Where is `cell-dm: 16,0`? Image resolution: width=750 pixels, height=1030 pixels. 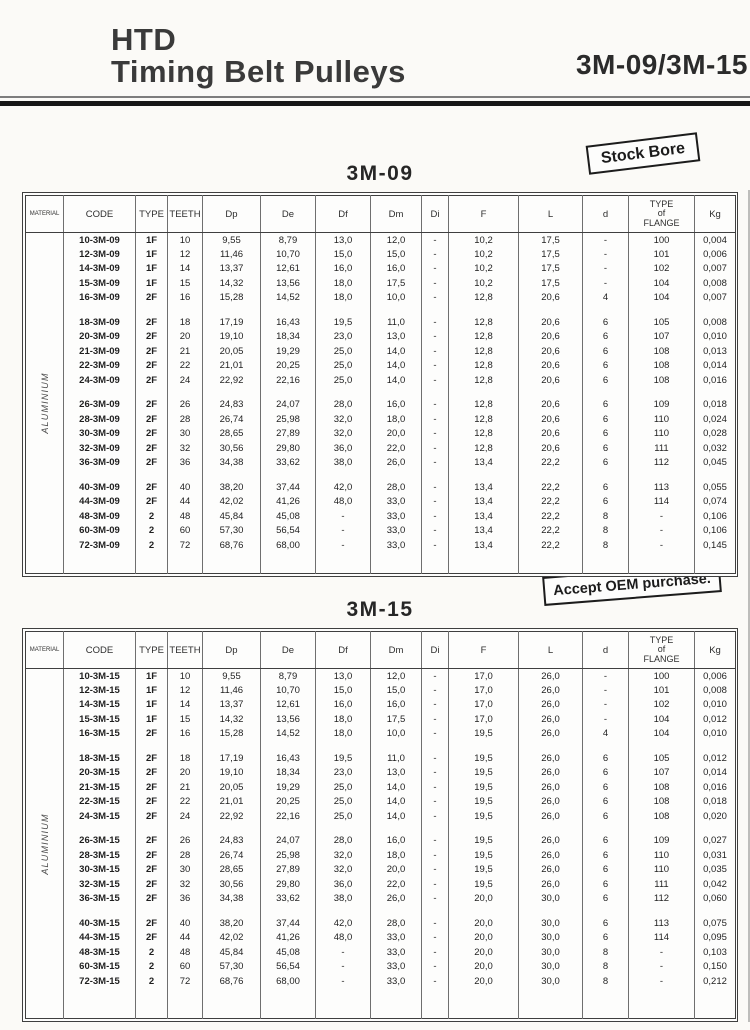 cell-dm: 16,0 is located at coordinates (396, 840).